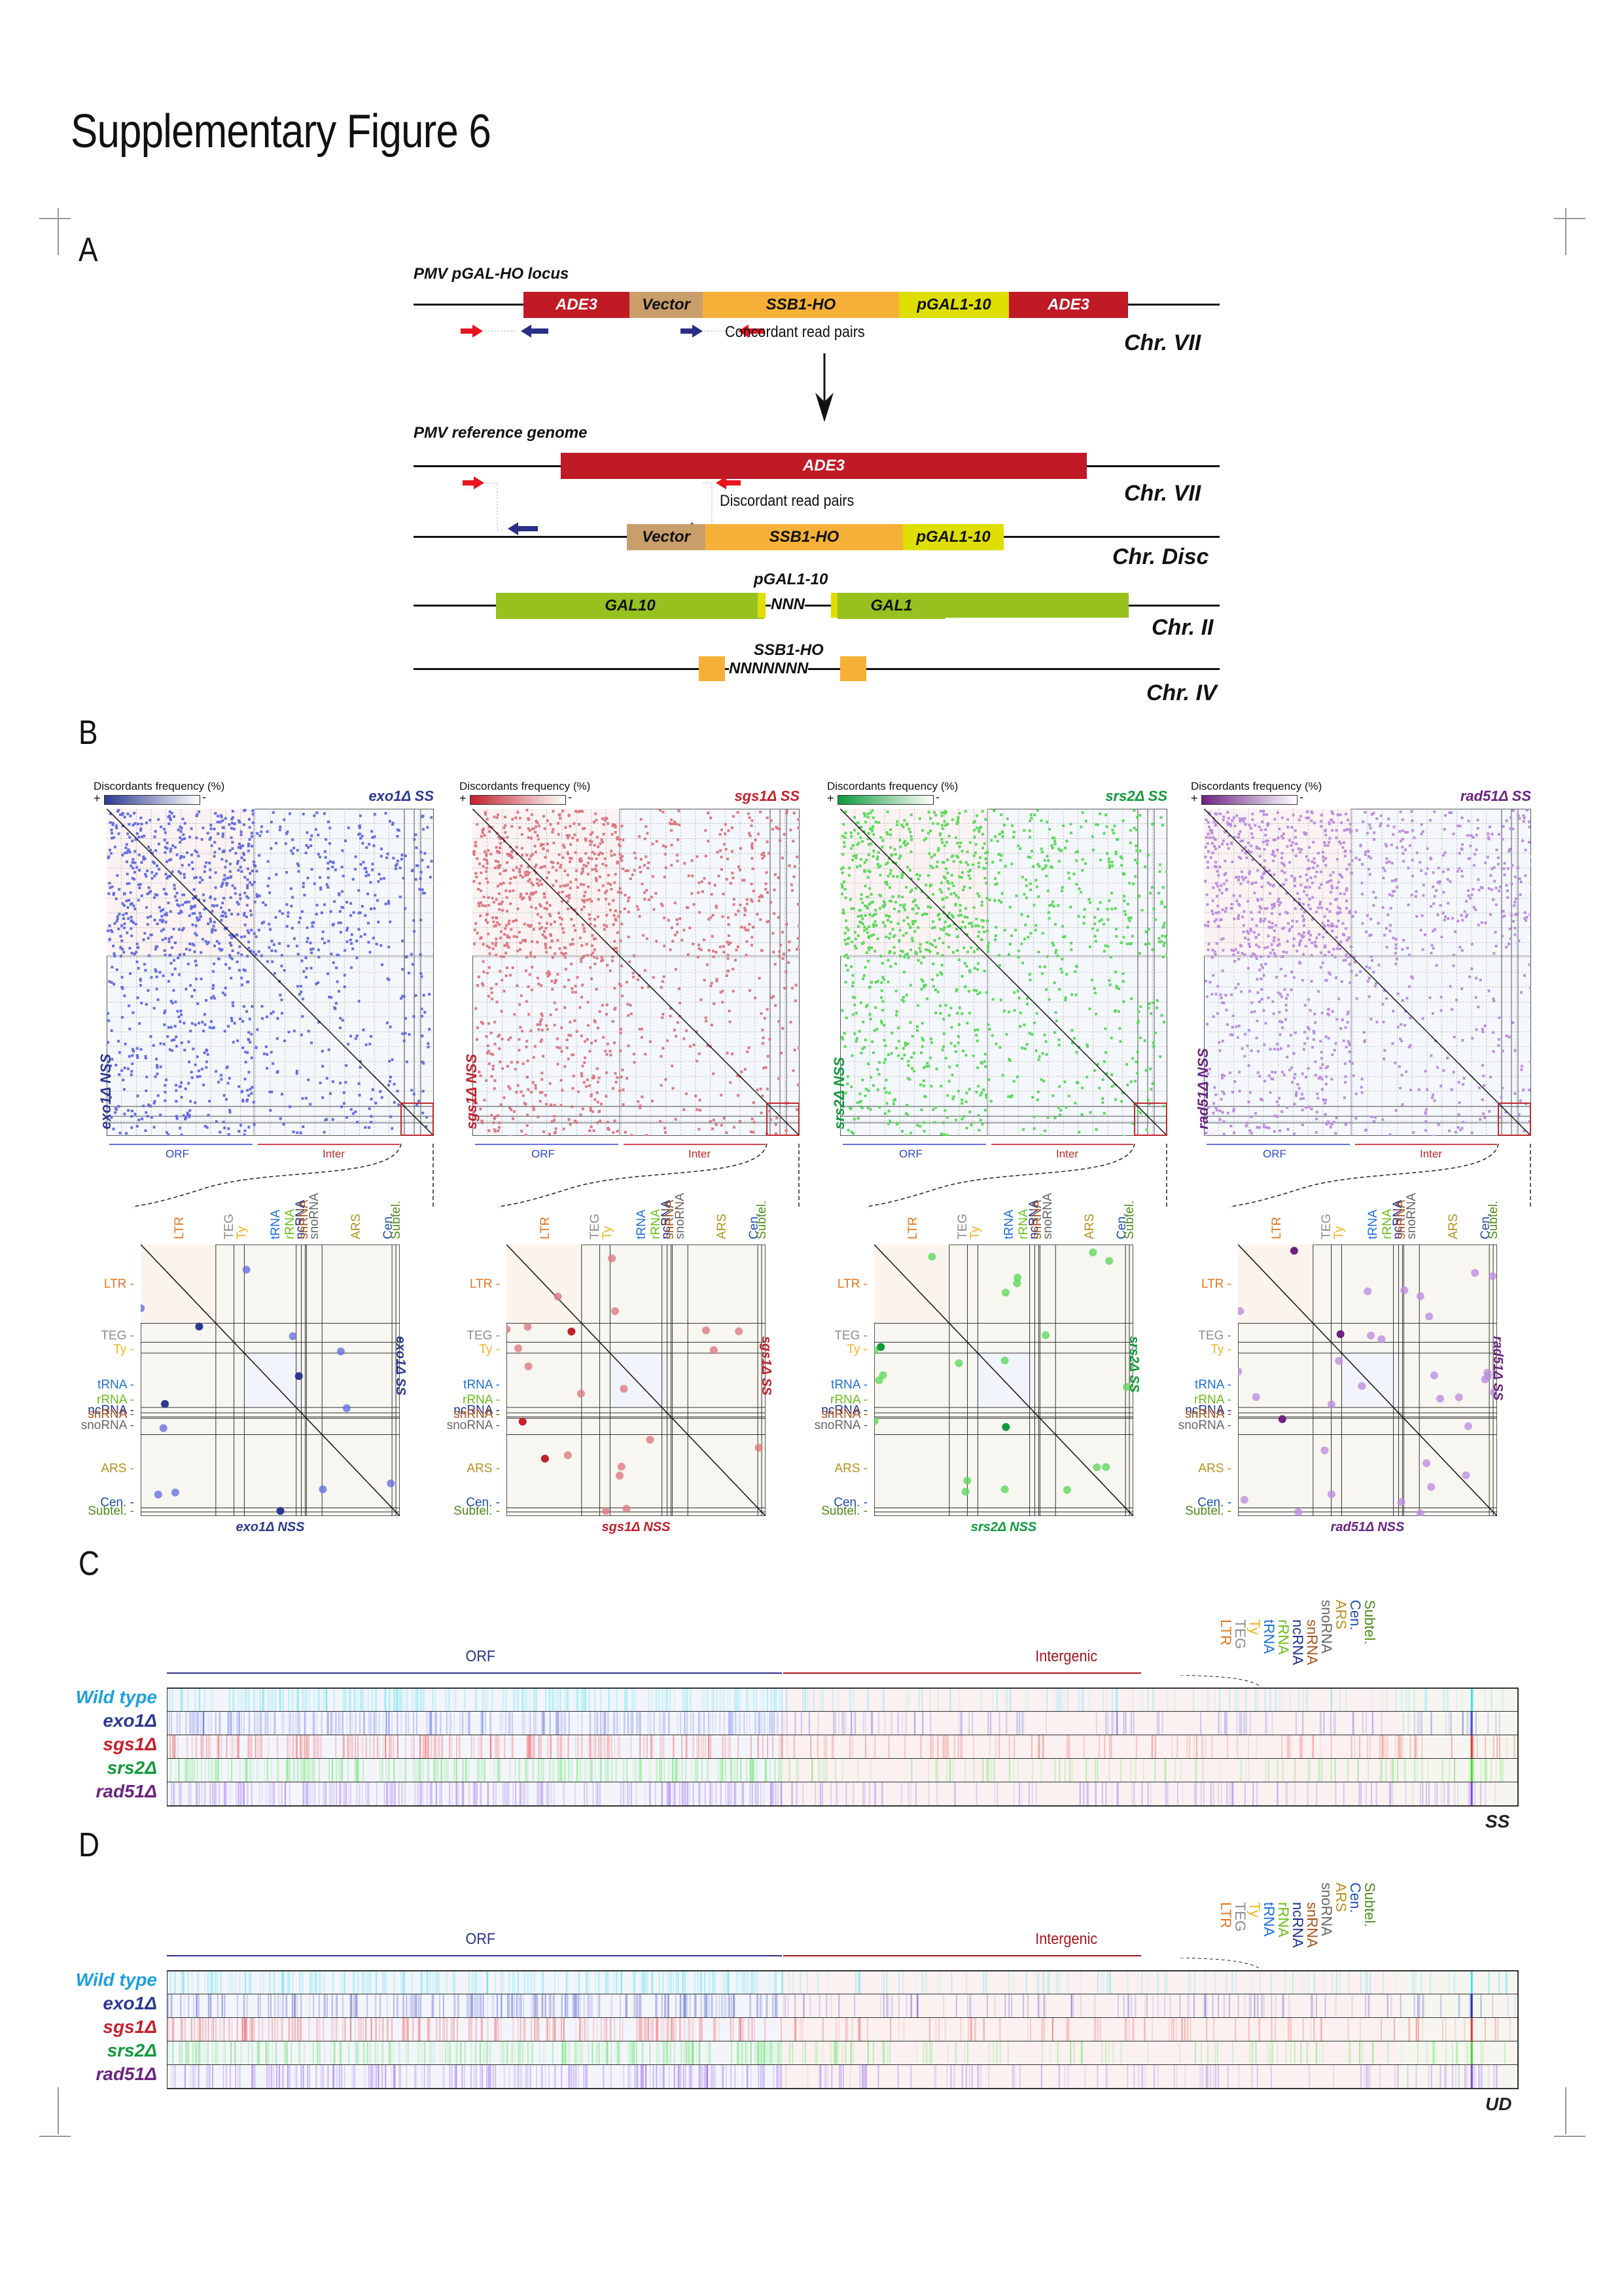 Image resolution: width=1624 pixels, height=2296 pixels. I want to click on panel-letter-b: B, so click(88, 733).